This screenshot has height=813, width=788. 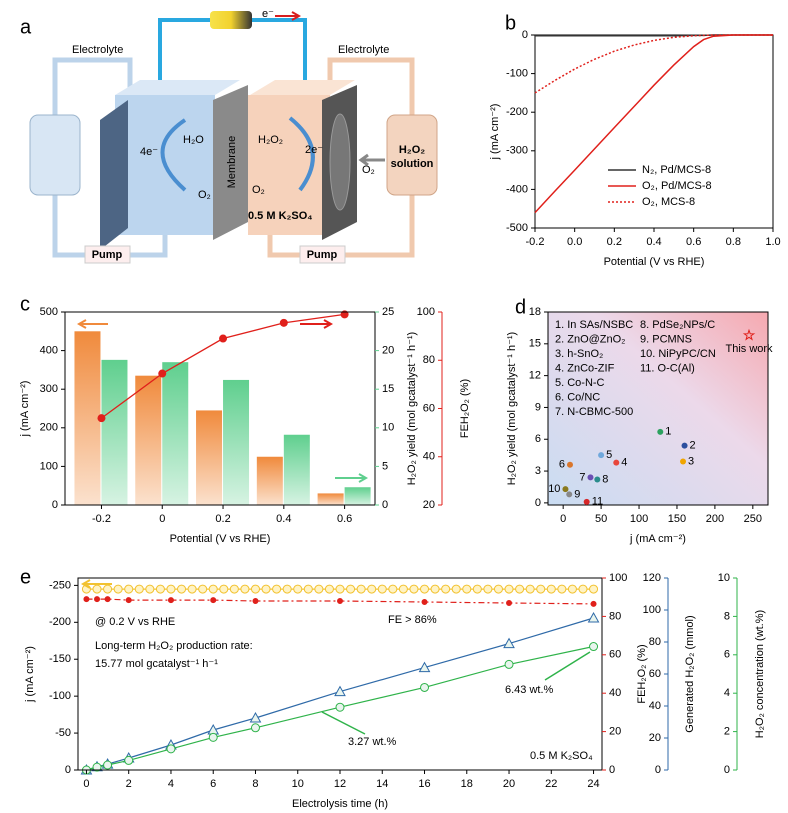 I want to click on series-line, so click(x=653, y=64).